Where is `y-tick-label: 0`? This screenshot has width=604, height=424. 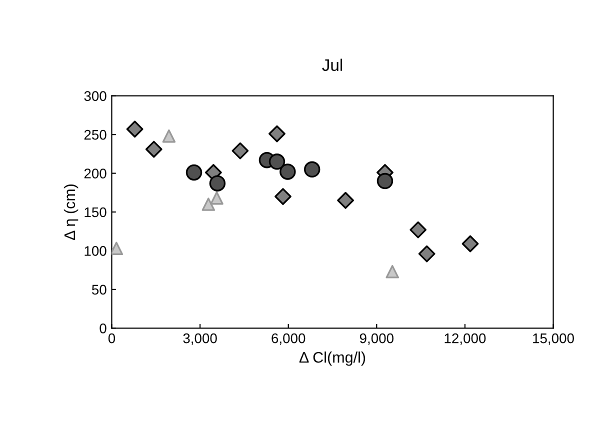
y-tick-label: 0 is located at coordinates (103, 329).